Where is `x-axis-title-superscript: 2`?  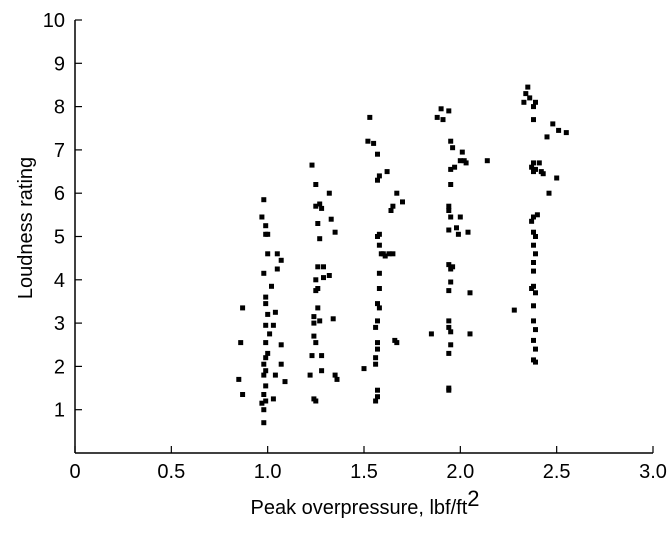 x-axis-title-superscript: 2 is located at coordinates (473, 498).